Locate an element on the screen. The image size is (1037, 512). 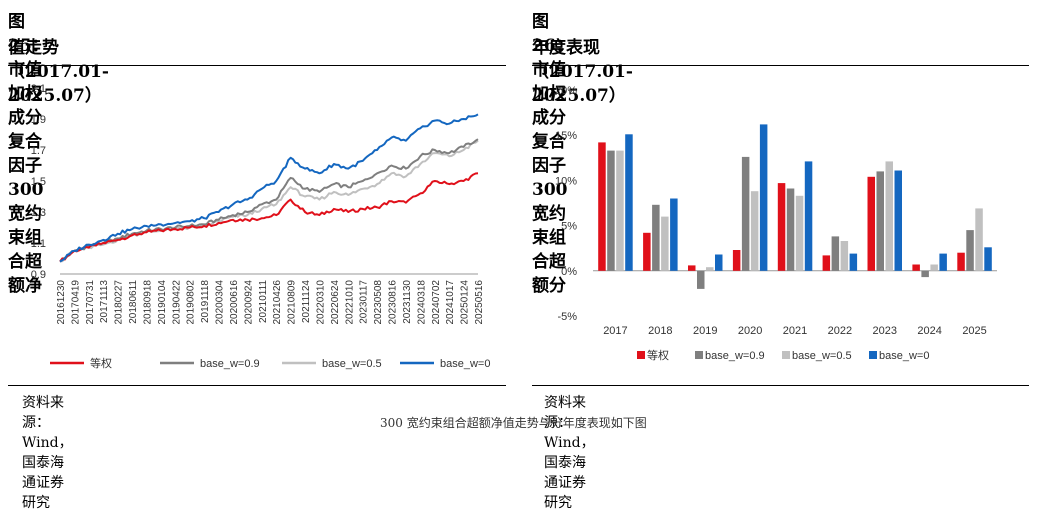
bar-base_w=0.5-2024 is located at coordinates (934, 267).